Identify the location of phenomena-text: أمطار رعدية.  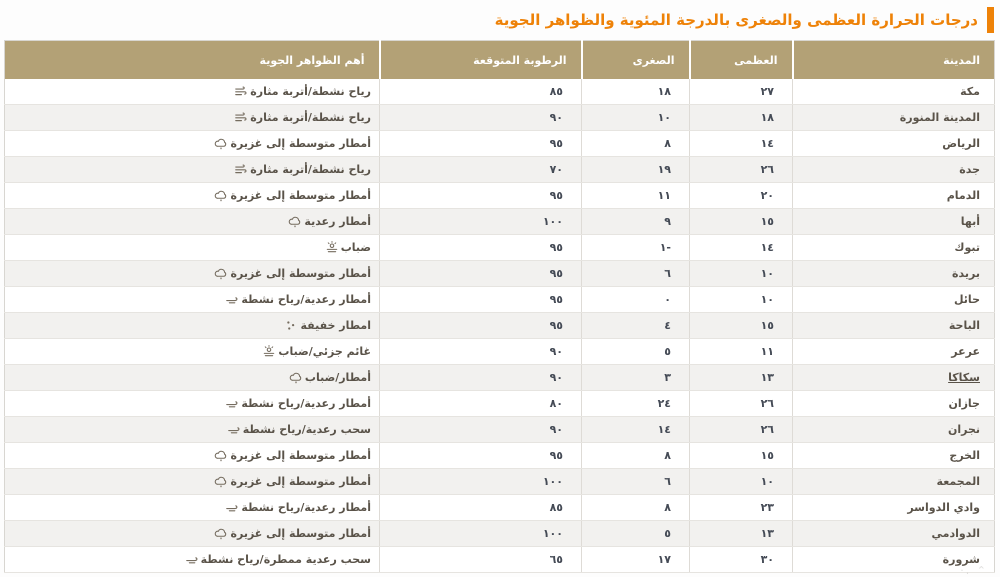
(337, 221).